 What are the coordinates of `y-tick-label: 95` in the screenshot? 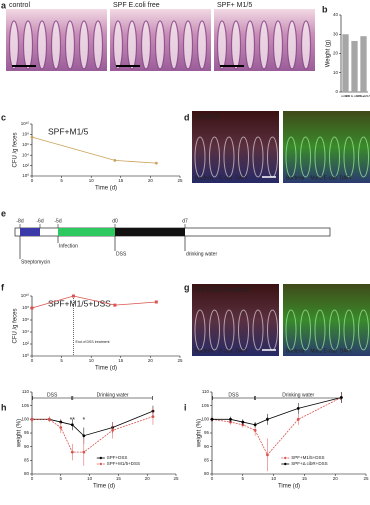 It's located at (27, 432).